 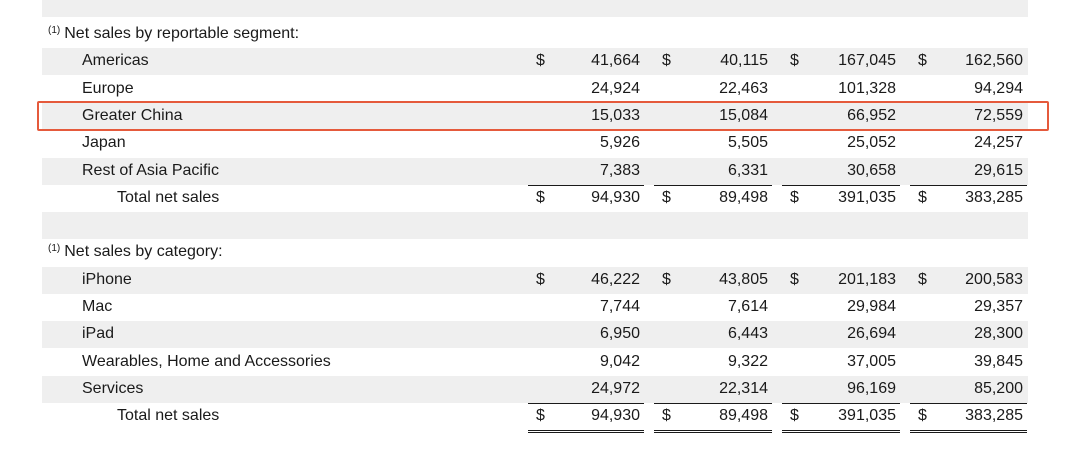 What do you see at coordinates (713, 61) in the screenshot?
I see `value-cell: $40,115` at bounding box center [713, 61].